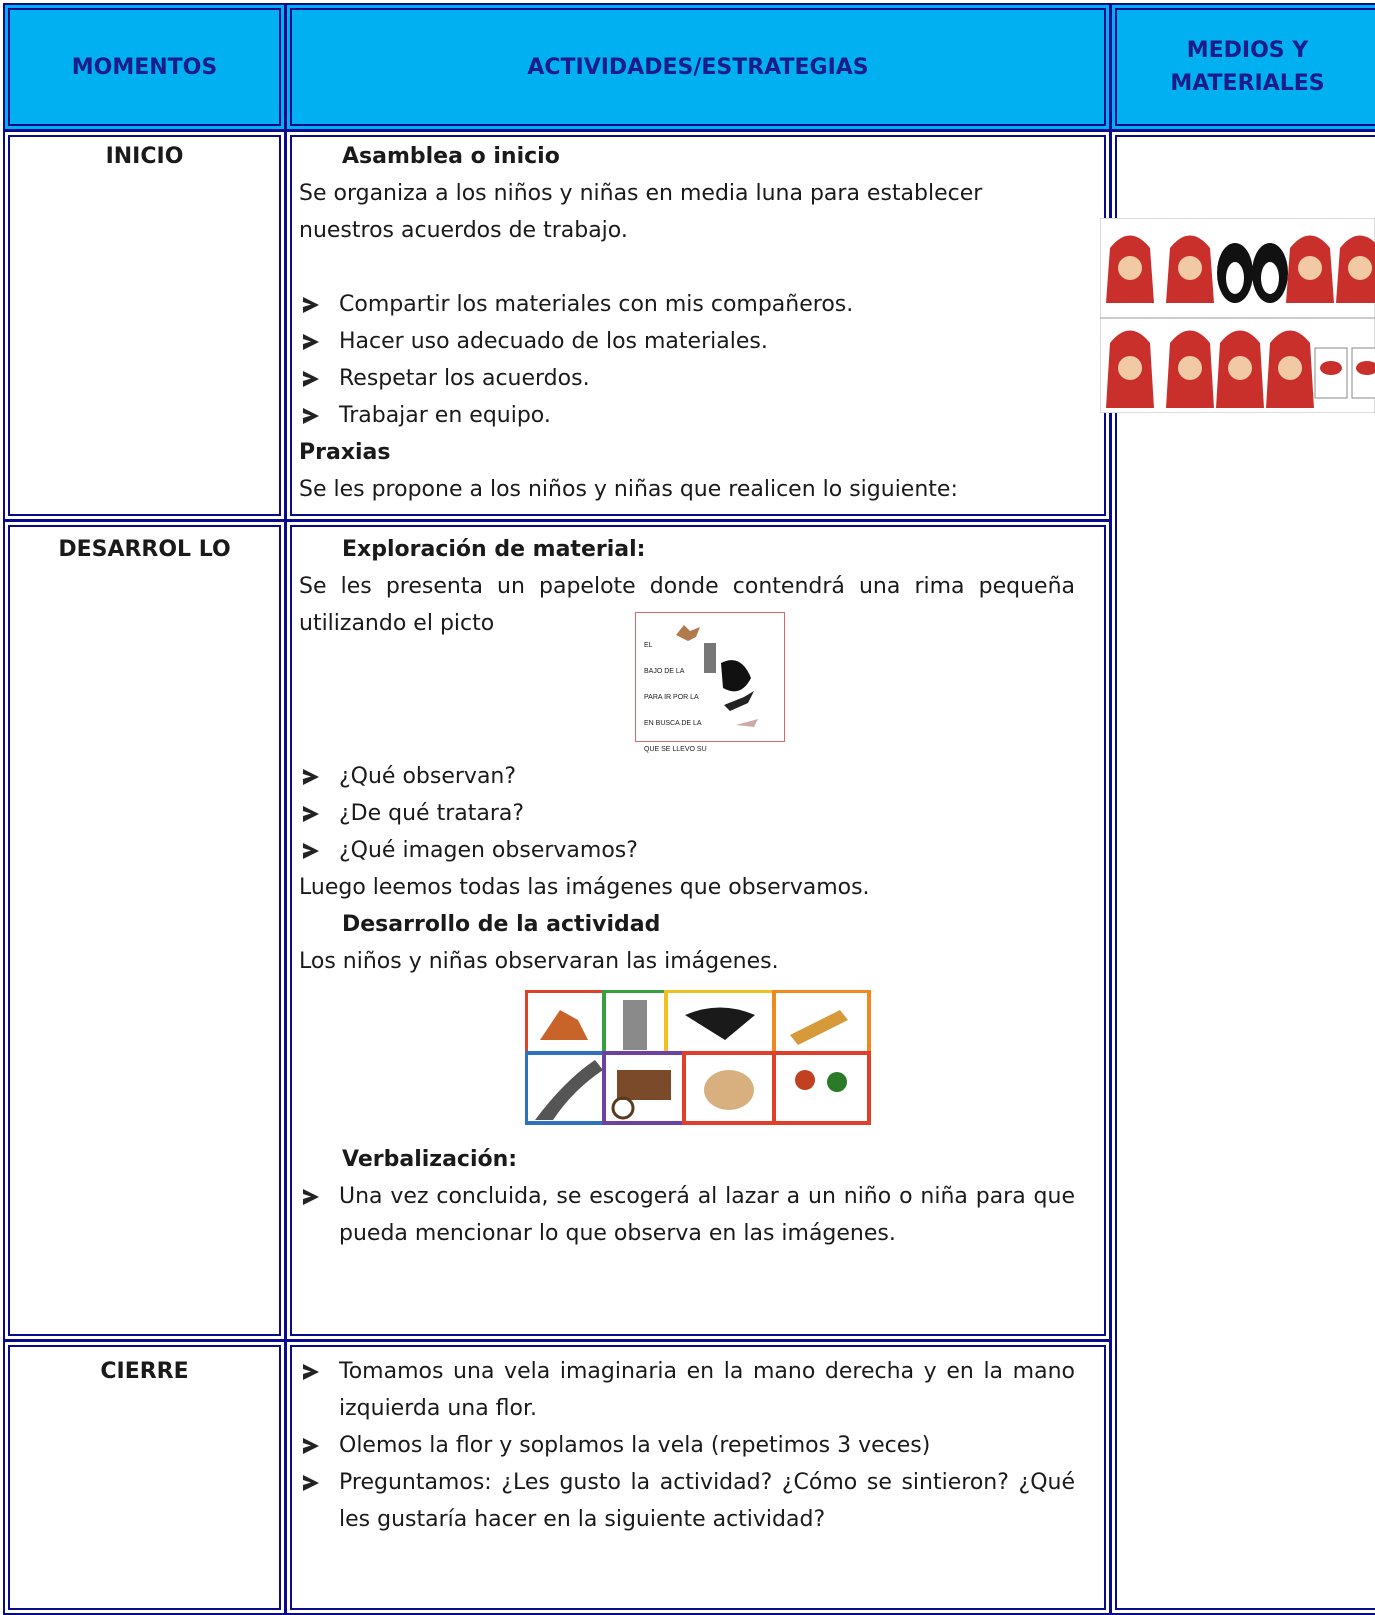 The width and height of the screenshot is (1375, 1615). Describe the element at coordinates (345, 452) in the screenshot. I see `subheading: Praxias` at that location.